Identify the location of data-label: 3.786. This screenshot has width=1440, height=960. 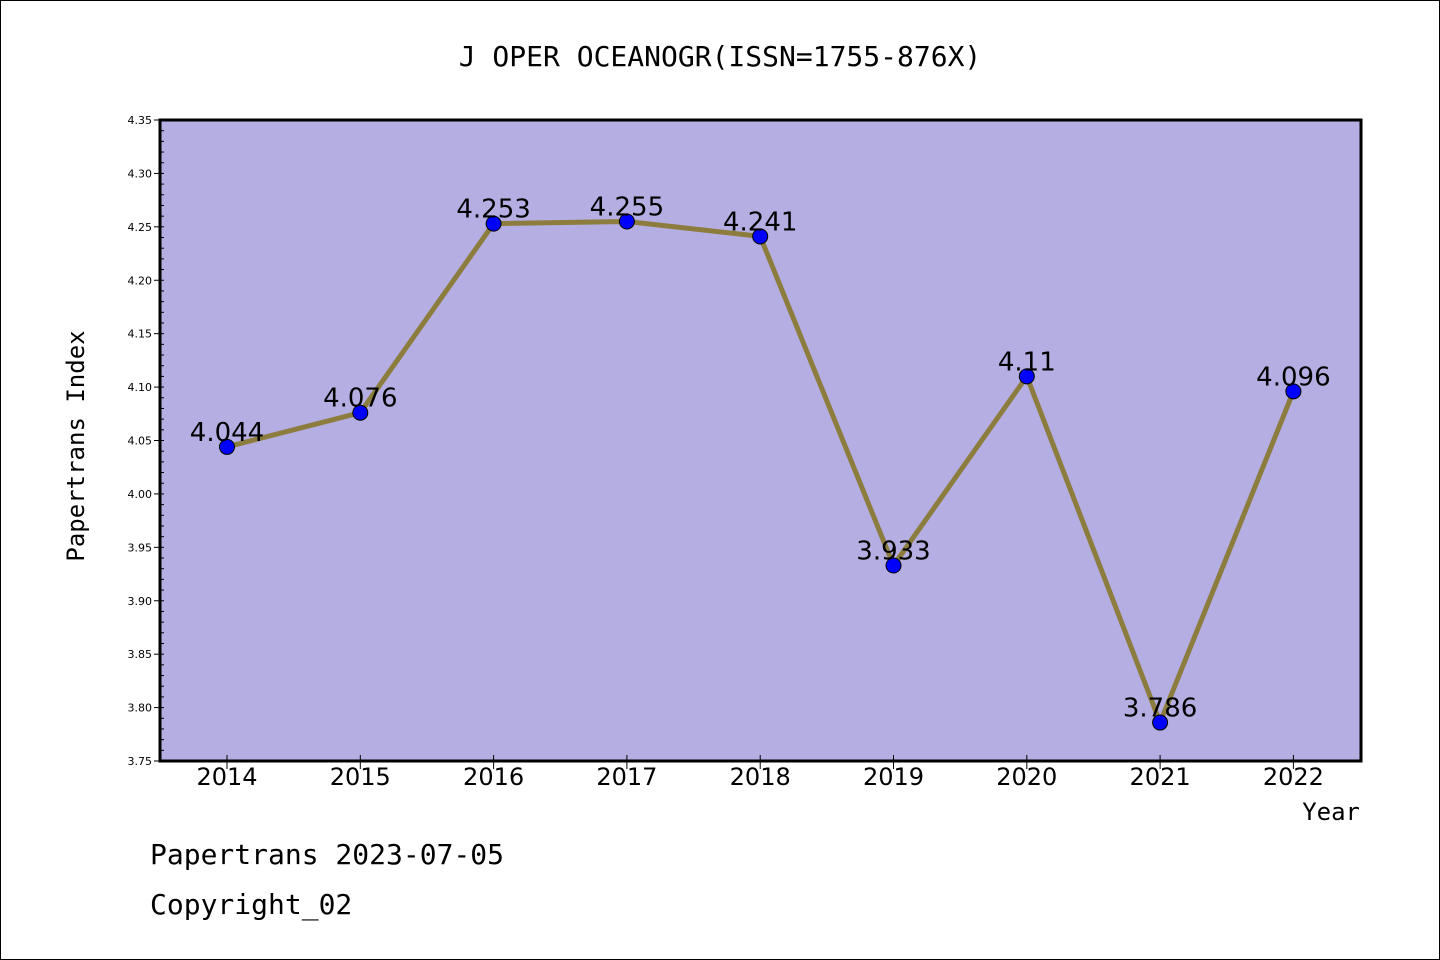
(1160, 709).